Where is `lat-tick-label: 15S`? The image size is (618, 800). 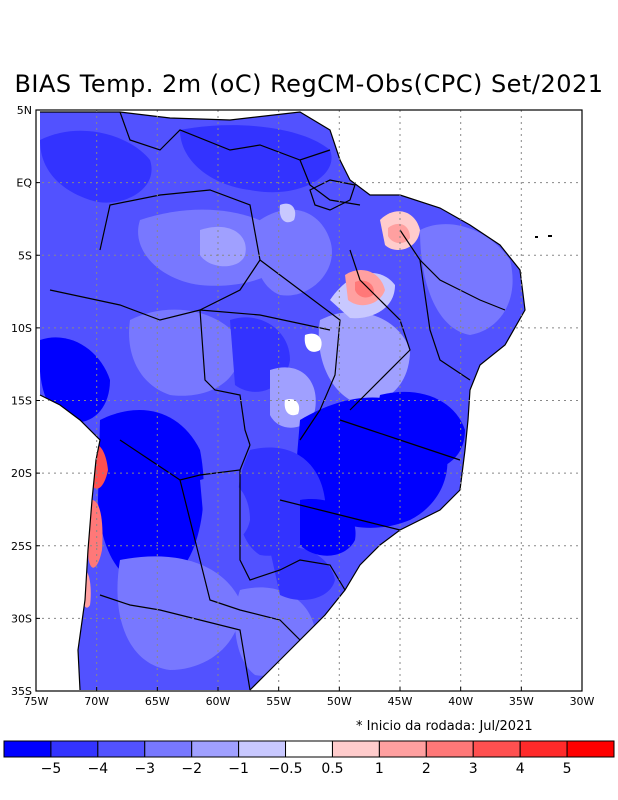 lat-tick-label: 15S is located at coordinates (21, 401).